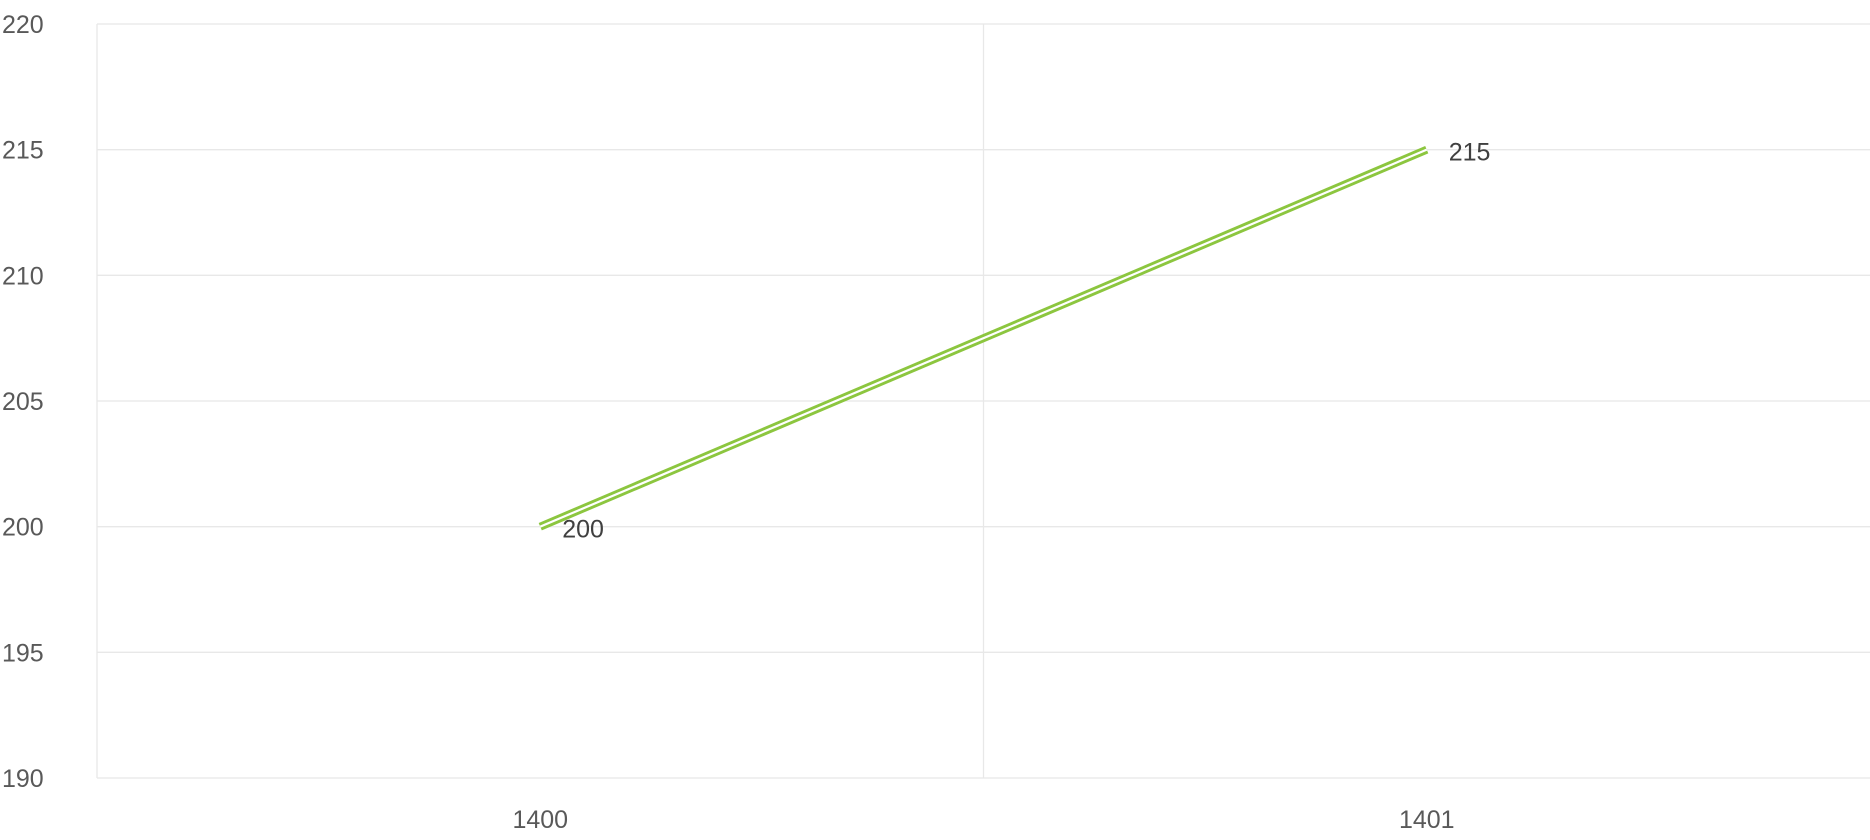 This screenshot has width=1870, height=840. What do you see at coordinates (1470, 153) in the screenshot?
I see `data-label: 215` at bounding box center [1470, 153].